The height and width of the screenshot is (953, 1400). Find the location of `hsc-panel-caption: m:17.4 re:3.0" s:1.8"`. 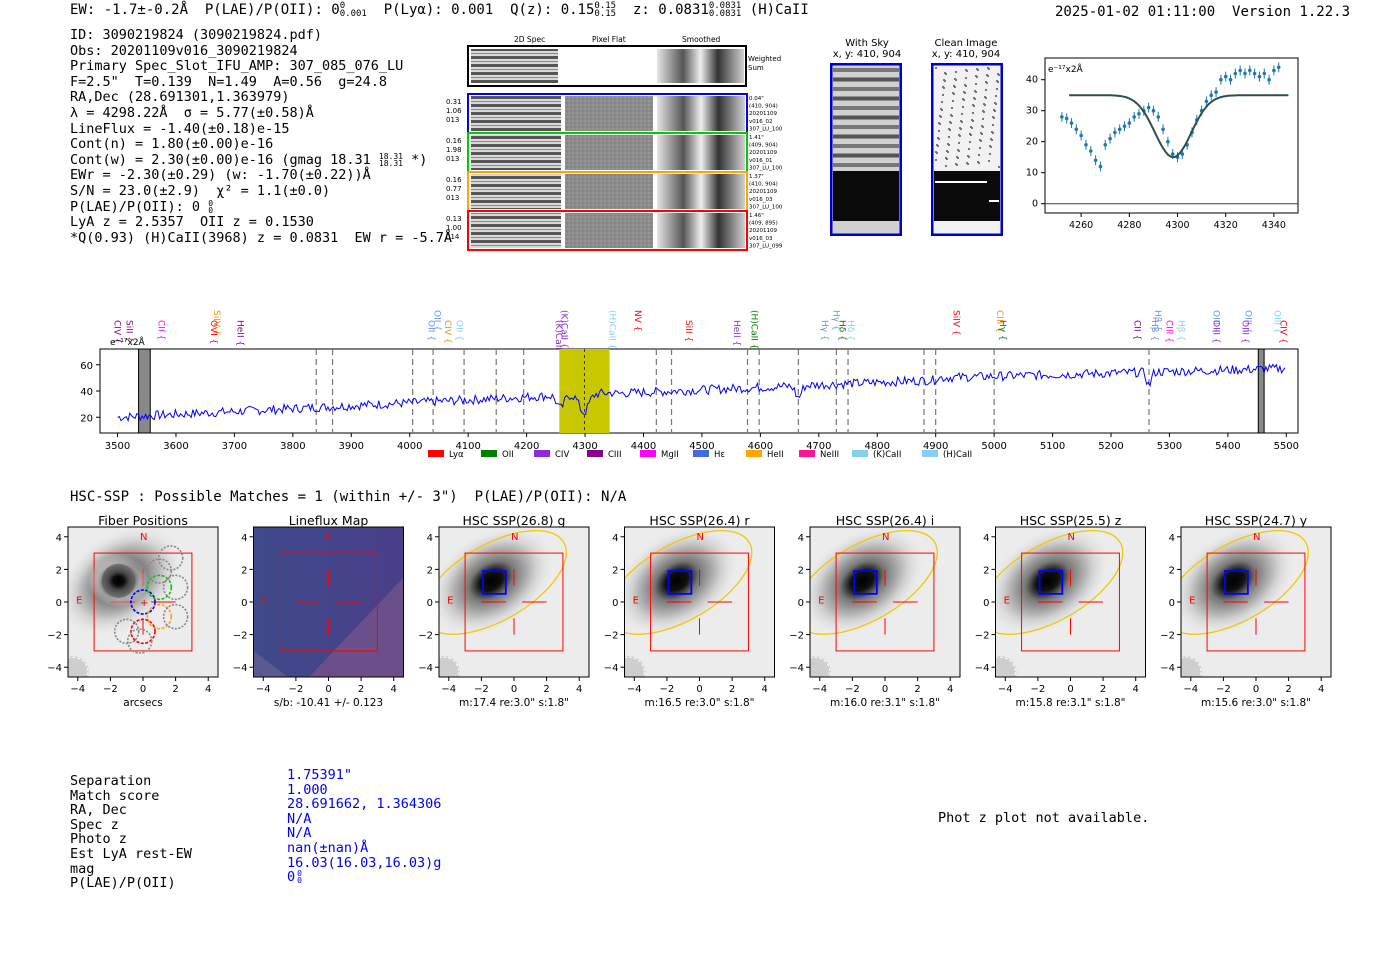

hsc-panel-caption: m:17.4 re:3.0" s:1.8" is located at coordinates (514, 703).